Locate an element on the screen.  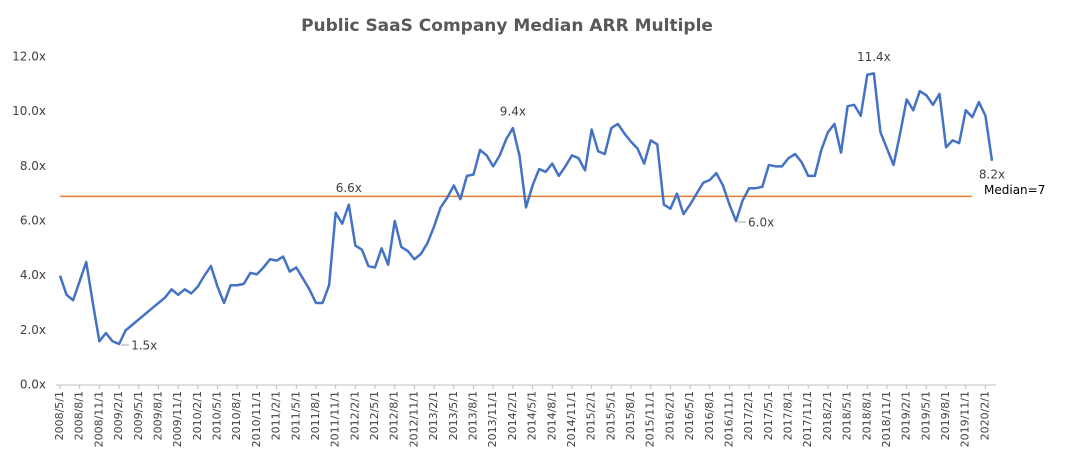
y-tick-label: 12.0x is located at coordinates (29, 57).